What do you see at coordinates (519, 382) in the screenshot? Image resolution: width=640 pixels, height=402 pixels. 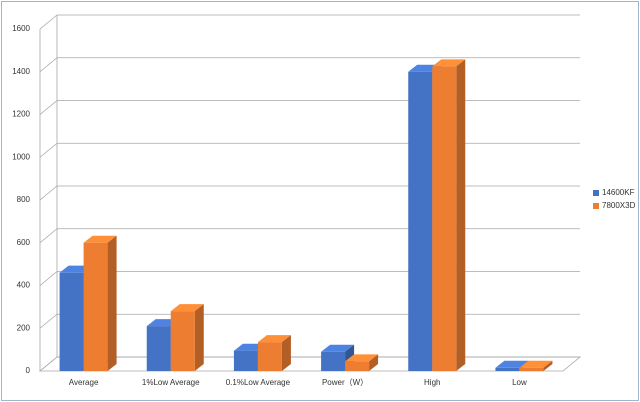 I see `x-tick-label: Low` at bounding box center [519, 382].